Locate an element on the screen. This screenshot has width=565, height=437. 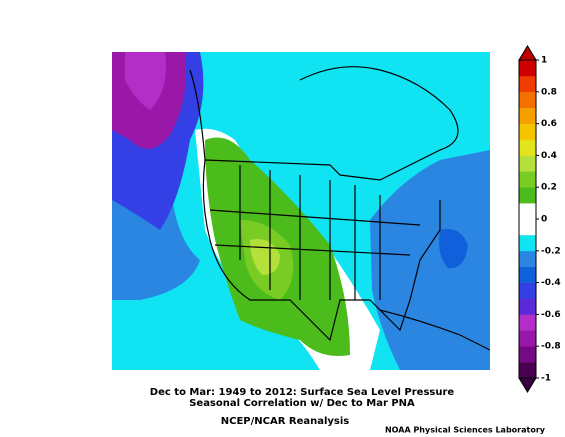
colorbar-tick-label: -0.8 is located at coordinates (551, 347).